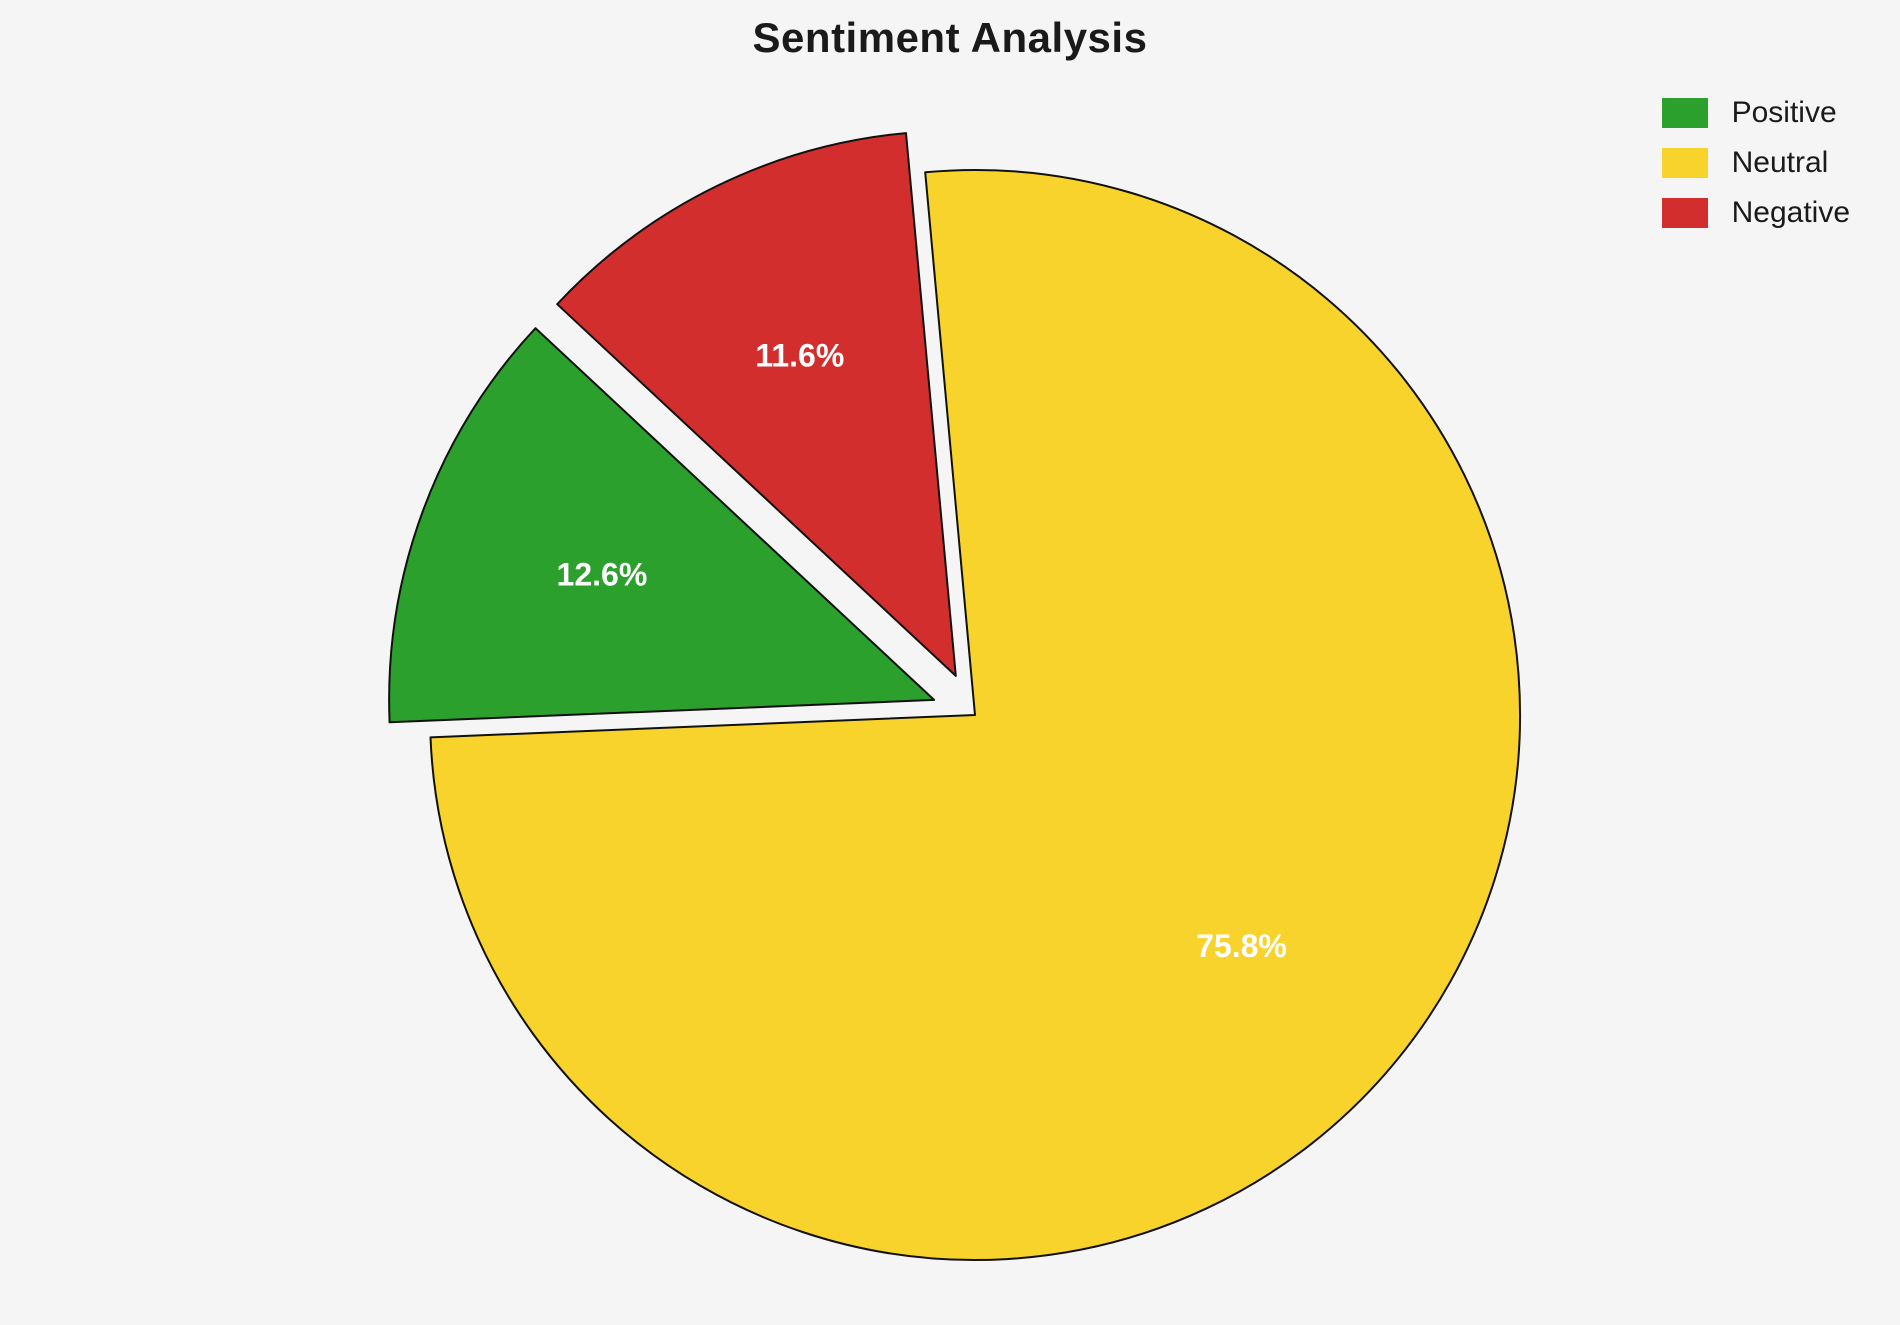 The width and height of the screenshot is (1900, 1325). I want to click on pie-slice-positive, so click(662, 525).